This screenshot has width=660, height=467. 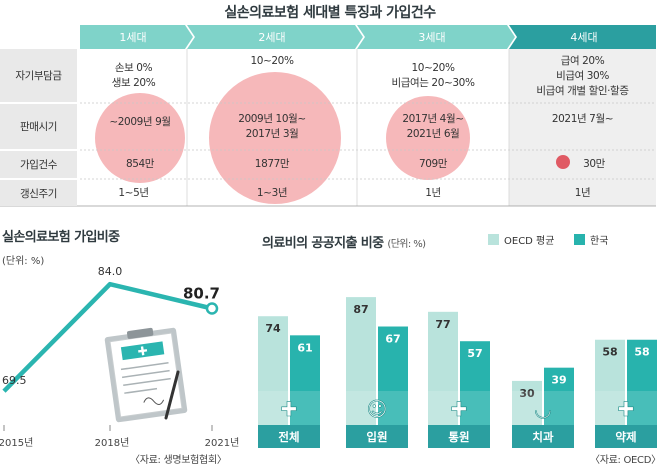 What do you see at coordinates (406, 244) in the screenshot?
I see `right-chart-unit: (단위: %)` at bounding box center [406, 244].